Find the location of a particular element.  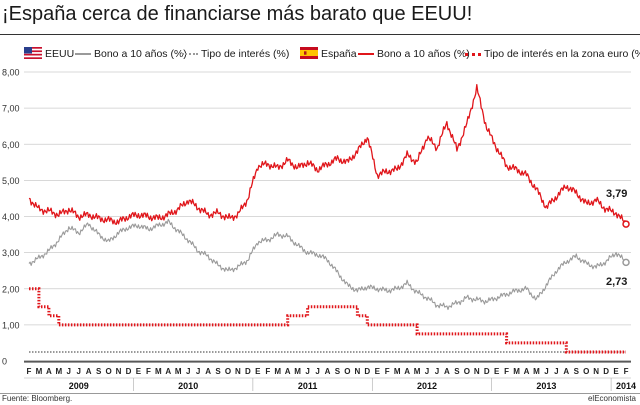

spain-flag-icon is located at coordinates (309, 53).